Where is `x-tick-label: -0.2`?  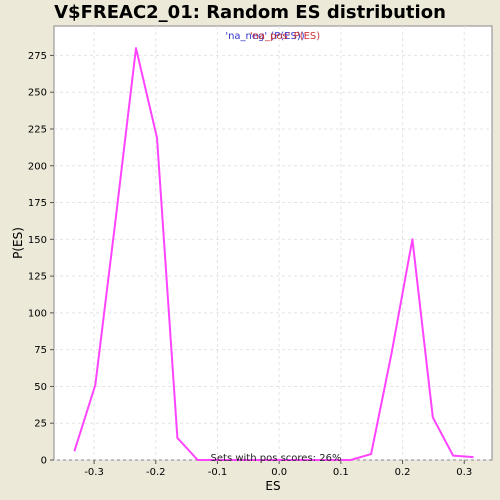
x-tick-label: -0.2 is located at coordinates (156, 472).